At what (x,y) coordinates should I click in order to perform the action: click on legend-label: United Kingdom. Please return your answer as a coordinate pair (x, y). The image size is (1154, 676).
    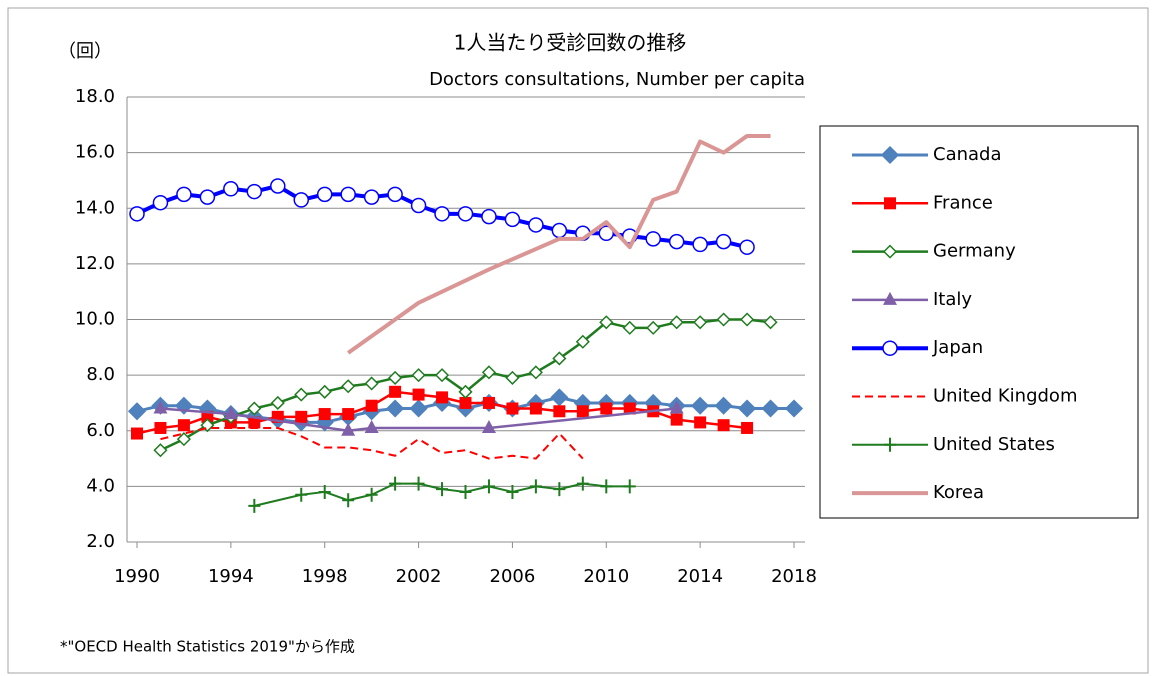
    Looking at the image, I should click on (1005, 396).